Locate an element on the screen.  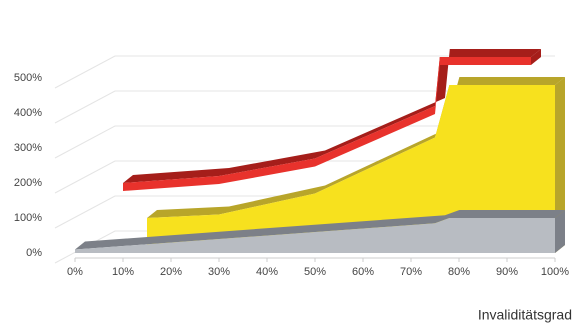
x-tick-label: 100% is located at coordinates (555, 272).